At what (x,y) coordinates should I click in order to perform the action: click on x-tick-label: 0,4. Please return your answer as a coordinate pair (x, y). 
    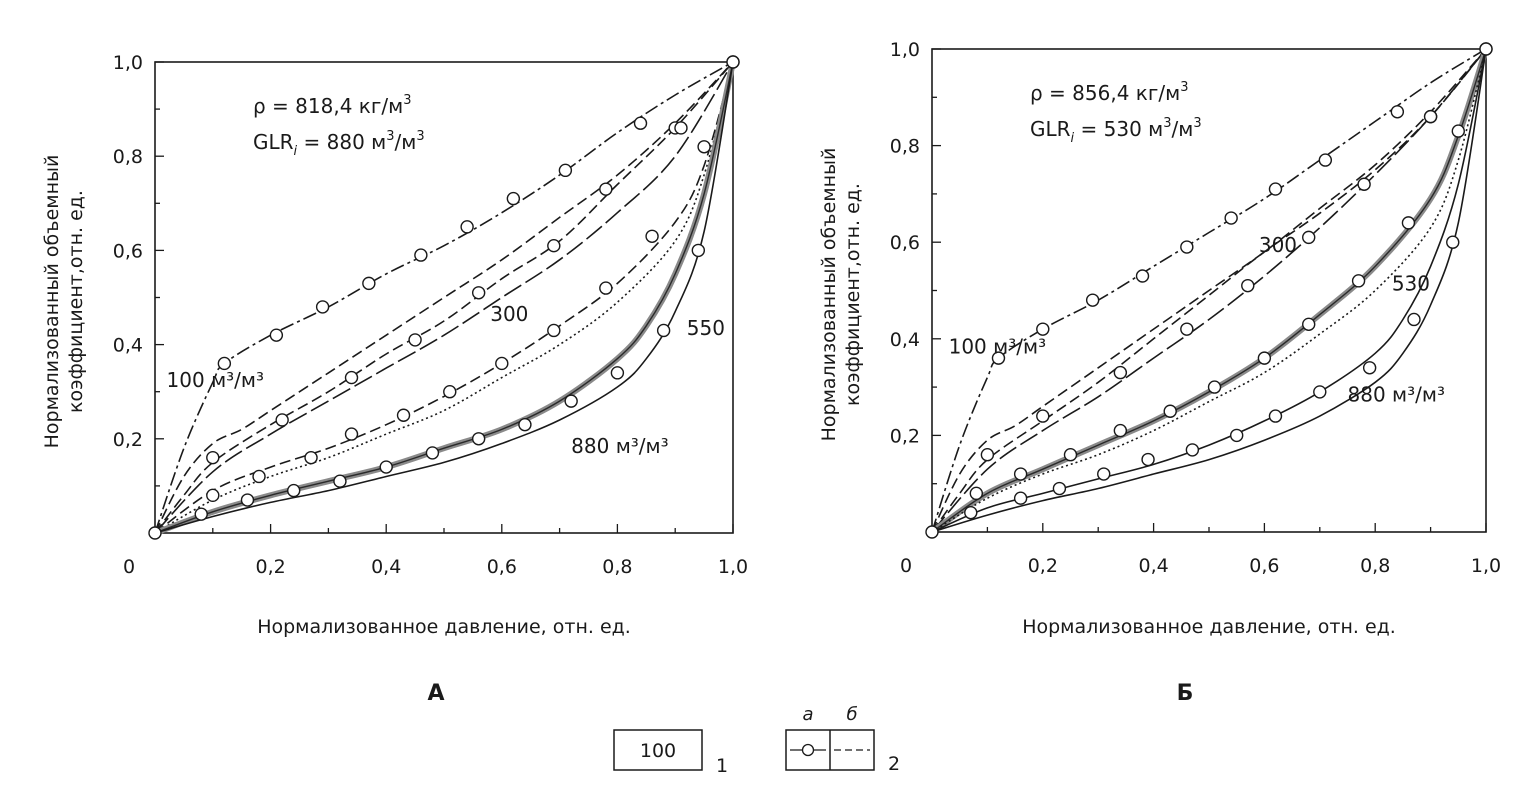
    Looking at the image, I should click on (386, 567).